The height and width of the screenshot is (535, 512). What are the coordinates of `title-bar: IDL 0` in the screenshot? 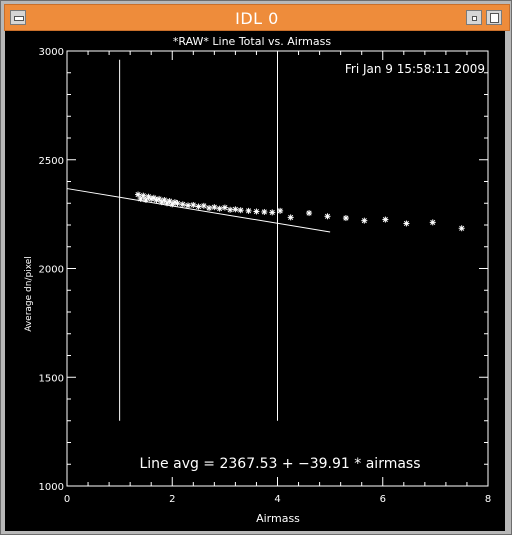 It's located at (257, 17).